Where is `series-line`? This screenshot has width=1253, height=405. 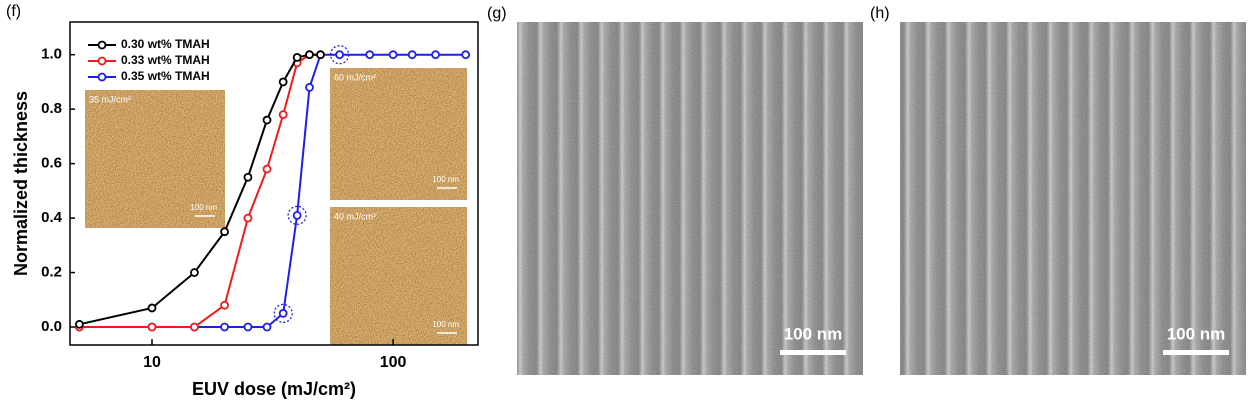
series-line is located at coordinates (200, 189).